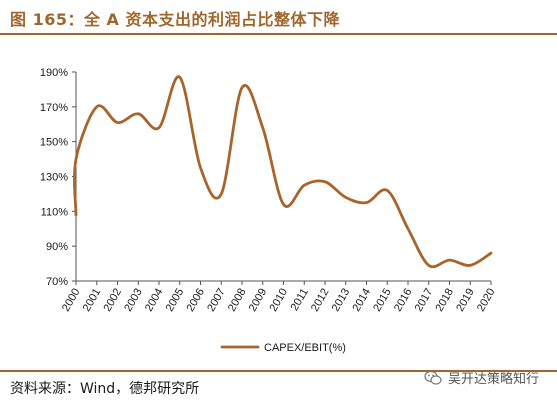 This screenshot has width=557, height=401. Describe the element at coordinates (57, 247) in the screenshot. I see `y-tick-label: 90%` at that location.